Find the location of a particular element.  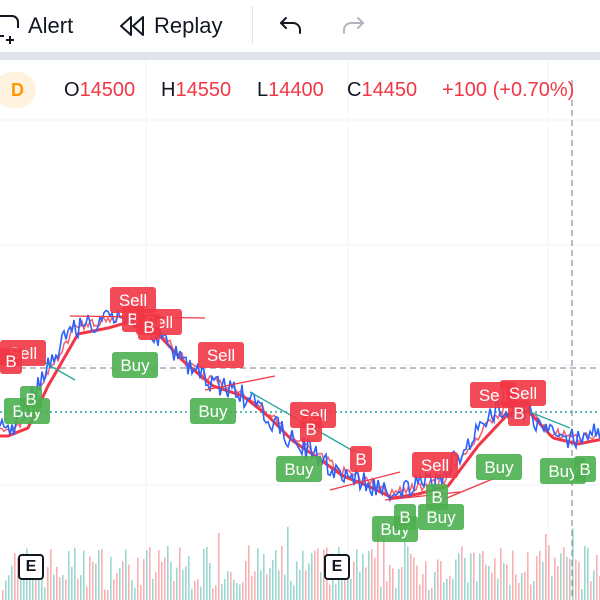

undo-button is located at coordinates (291, 26).